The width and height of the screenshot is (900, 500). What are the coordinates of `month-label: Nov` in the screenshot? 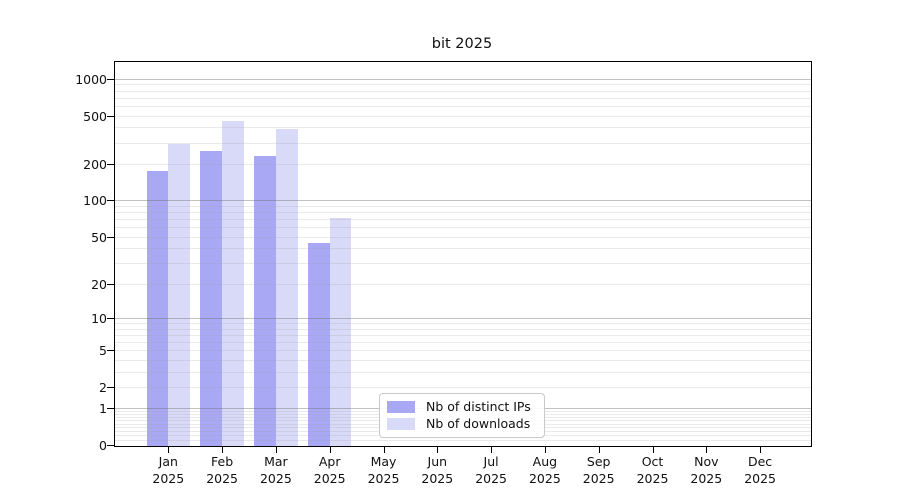 It's located at (706, 461).